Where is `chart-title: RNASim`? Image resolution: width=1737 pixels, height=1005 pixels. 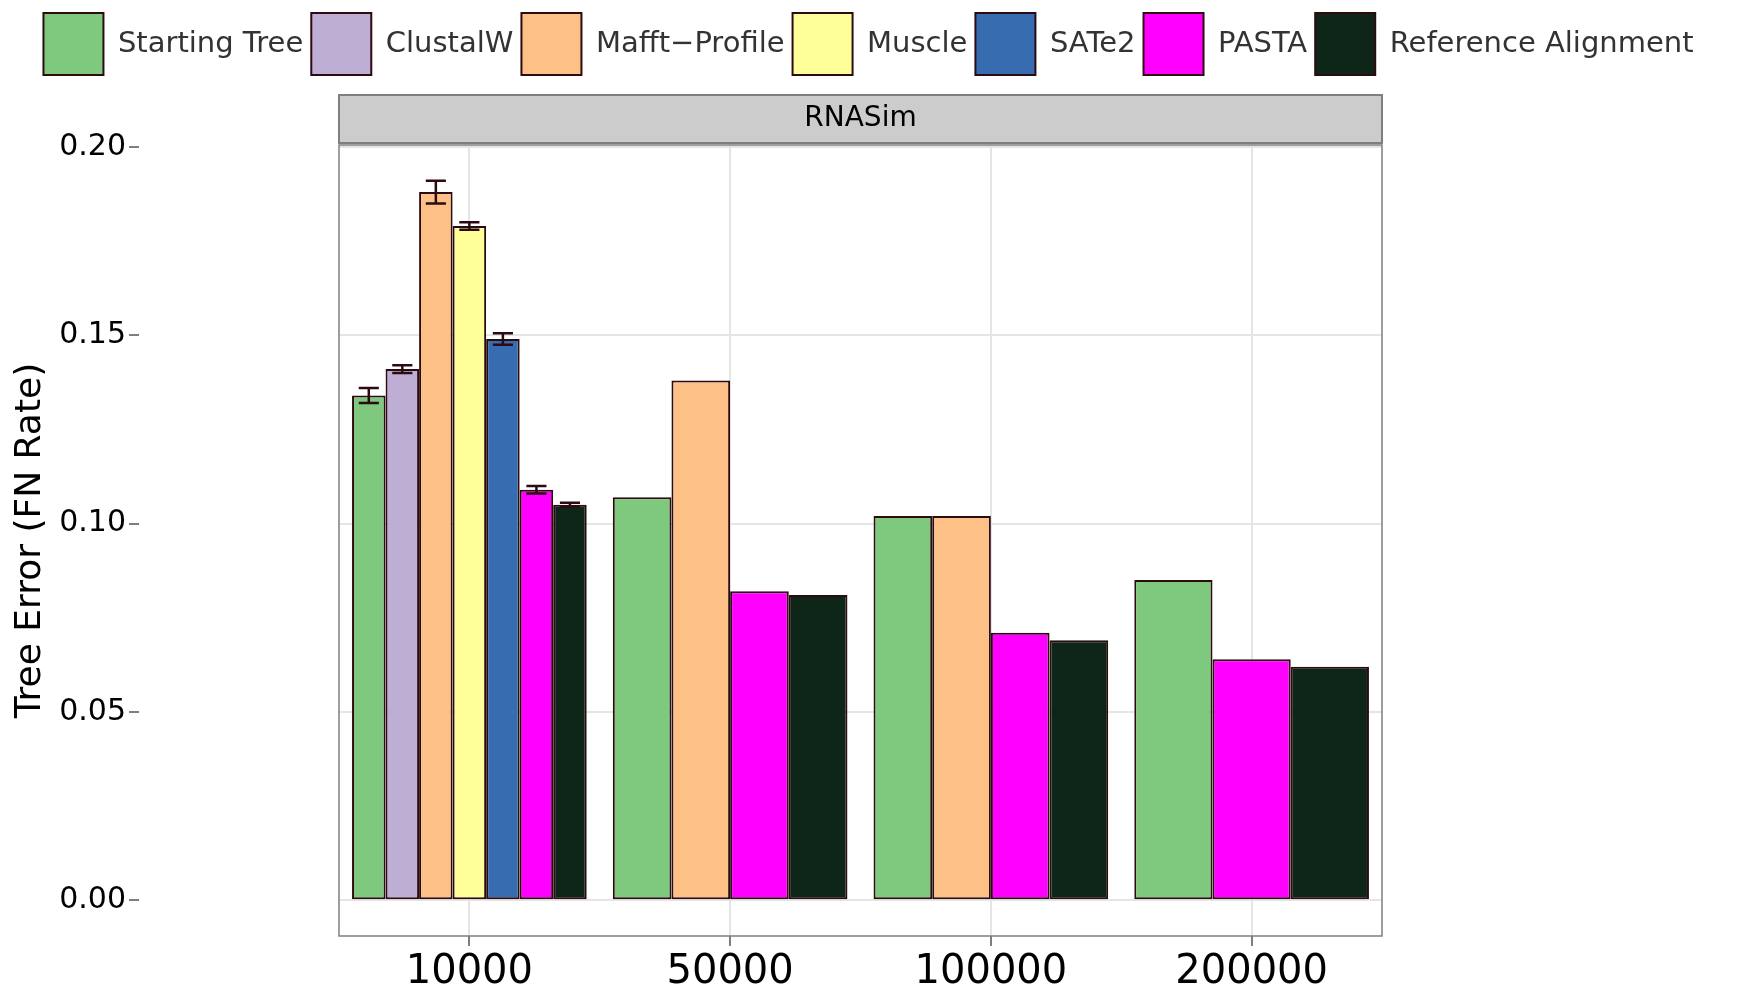 chart-title: RNASim is located at coordinates (860, 117).